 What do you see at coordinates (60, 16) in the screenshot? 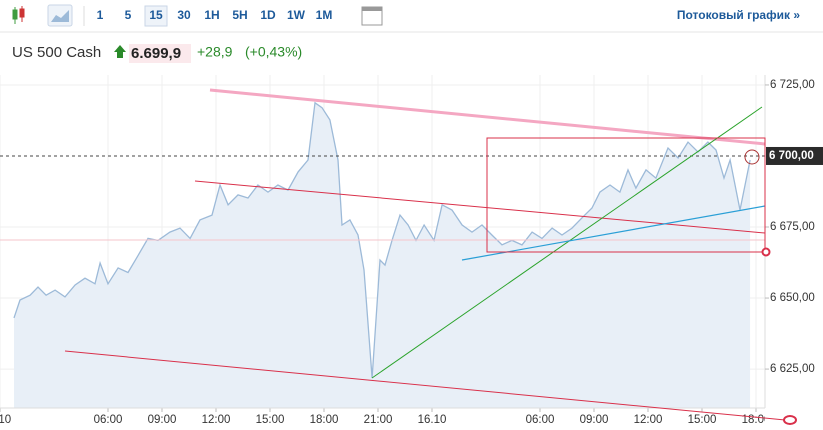
I see `area-icon-glyph` at bounding box center [60, 16].